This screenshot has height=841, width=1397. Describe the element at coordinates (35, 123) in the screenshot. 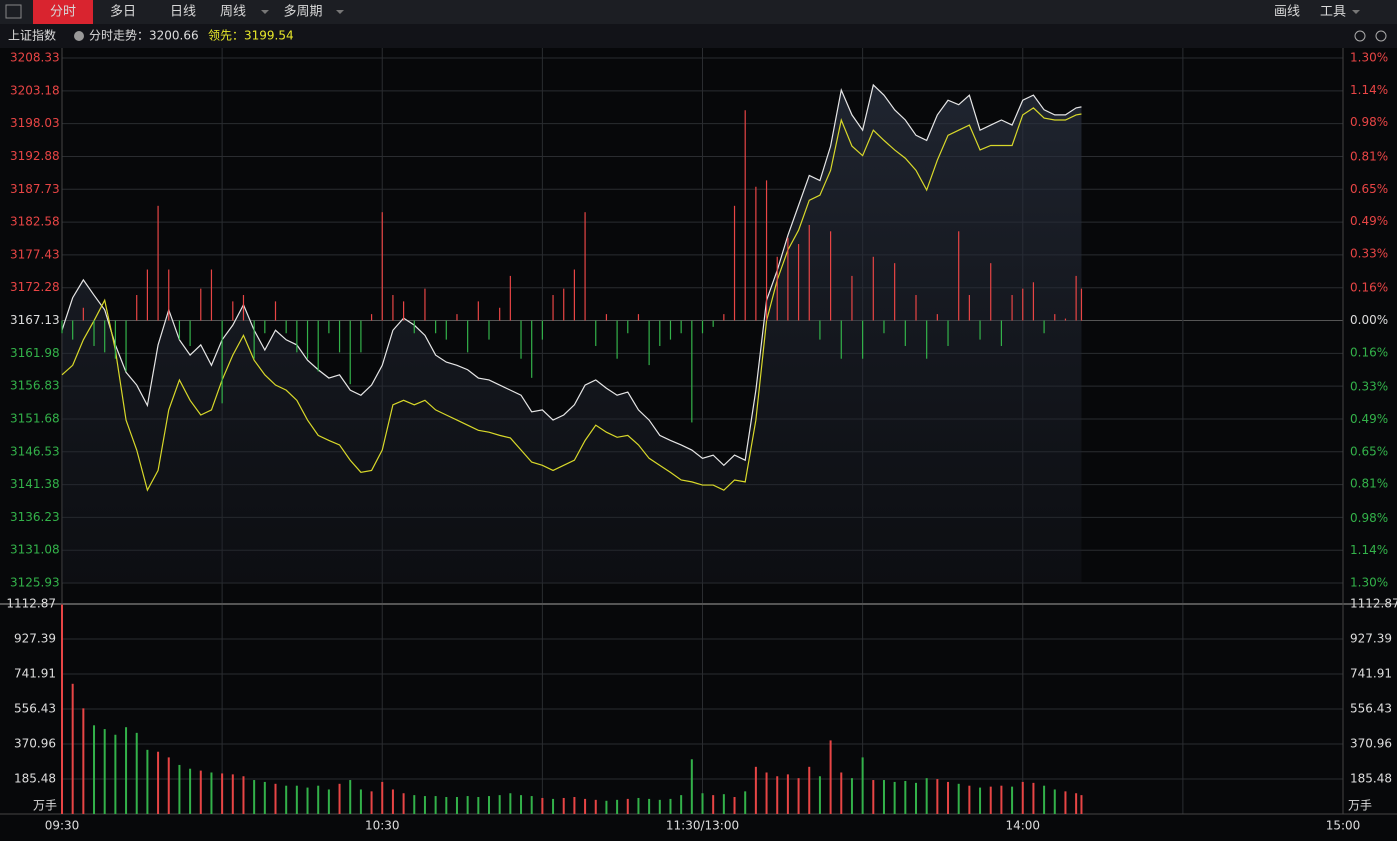

I see `y-tick-label: 3198.03` at that location.